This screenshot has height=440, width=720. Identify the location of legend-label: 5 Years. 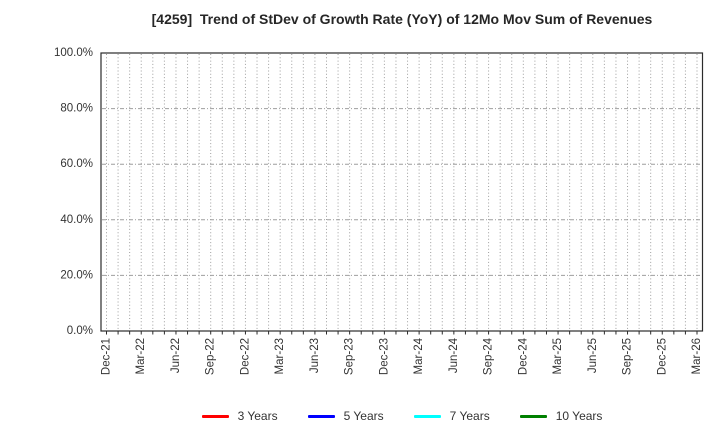
(363, 416).